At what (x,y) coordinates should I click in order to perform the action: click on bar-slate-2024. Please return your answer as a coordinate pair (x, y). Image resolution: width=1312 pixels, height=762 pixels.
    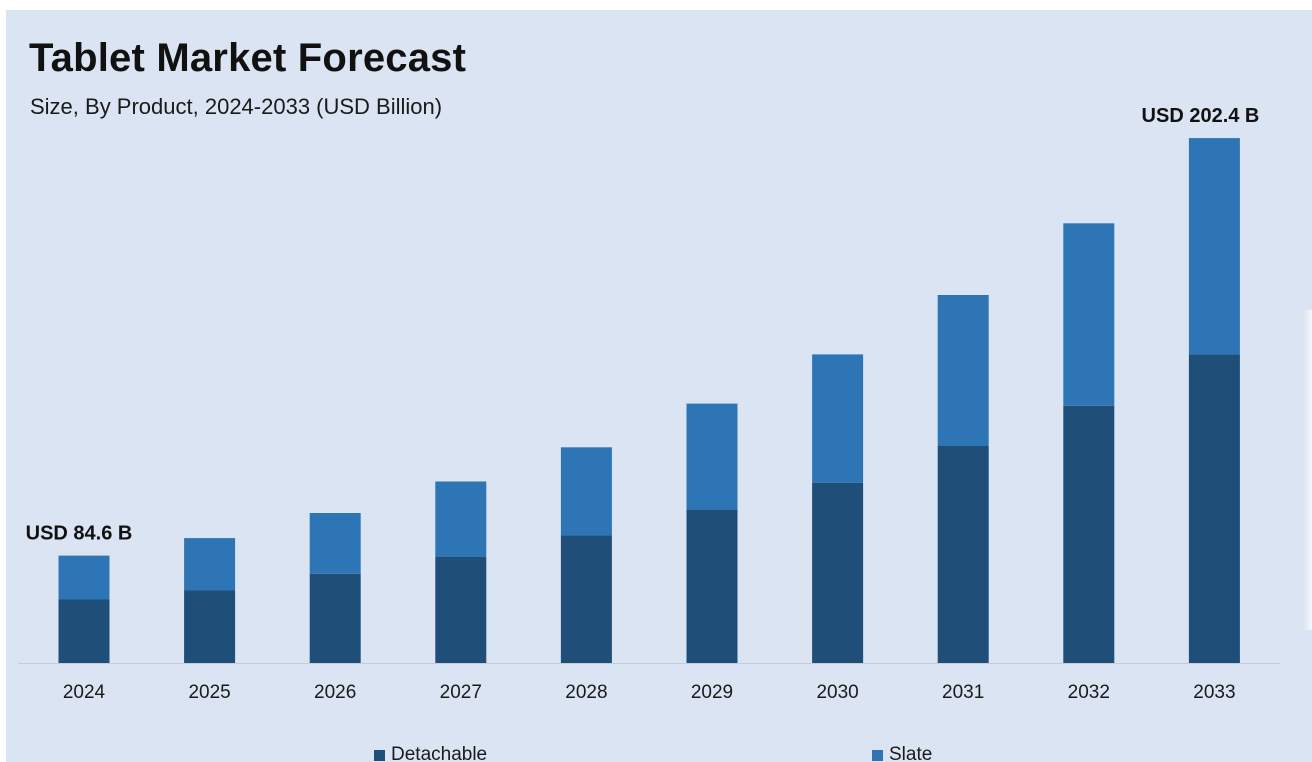
    Looking at the image, I should click on (84, 577).